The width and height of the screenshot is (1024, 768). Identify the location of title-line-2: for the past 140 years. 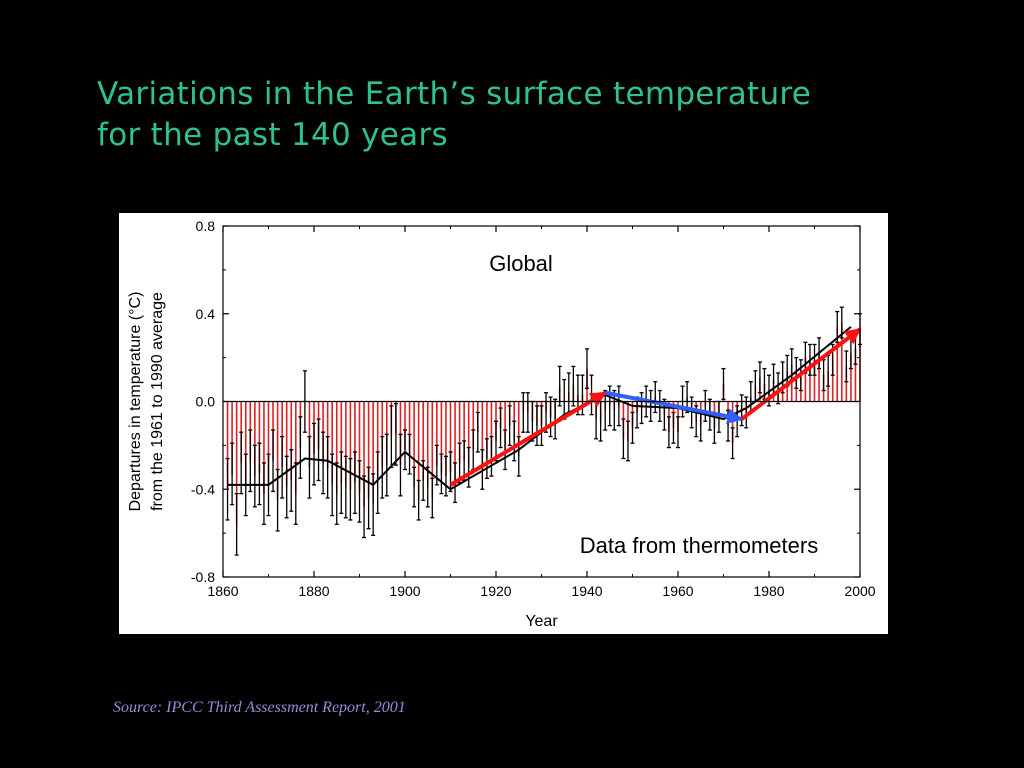
(272, 135).